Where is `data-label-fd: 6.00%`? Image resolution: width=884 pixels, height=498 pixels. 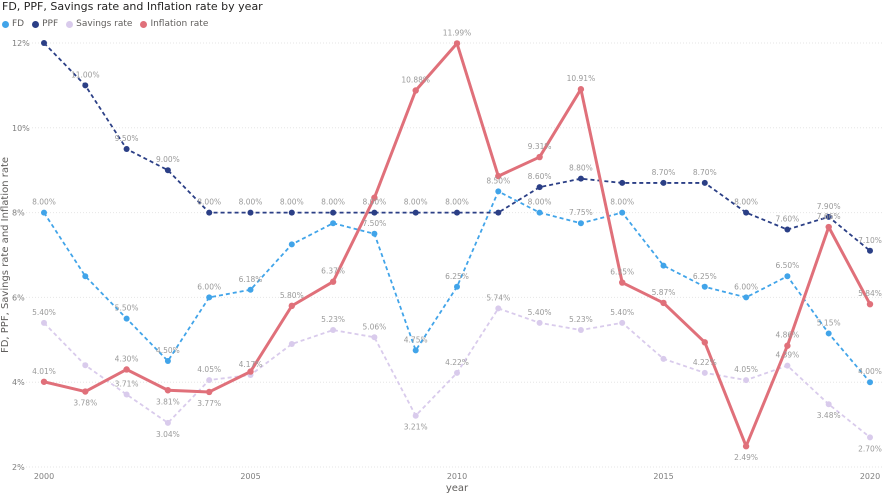 data-label-fd: 6.00% is located at coordinates (209, 286).